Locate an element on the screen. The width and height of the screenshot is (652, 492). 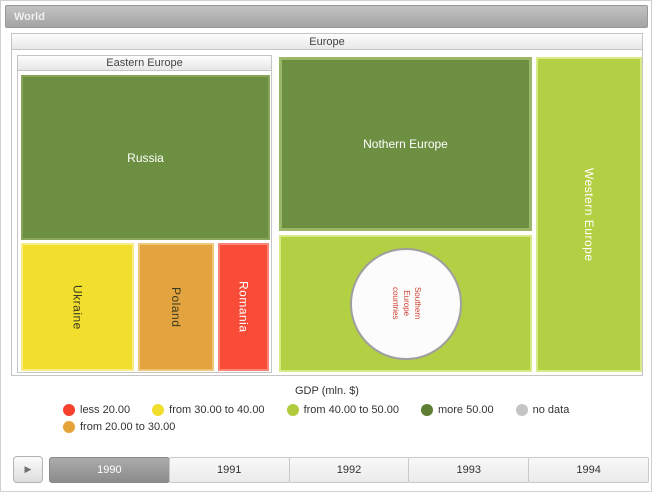
play-button: ▶ is located at coordinates (28, 469).